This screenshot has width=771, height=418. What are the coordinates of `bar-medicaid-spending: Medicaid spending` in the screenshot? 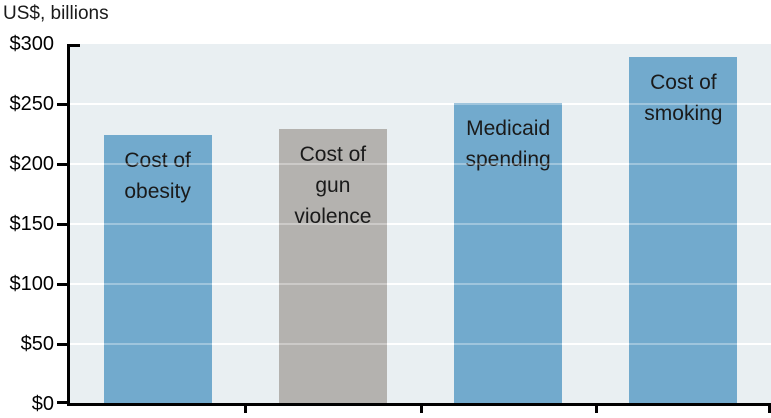 It's located at (508, 253).